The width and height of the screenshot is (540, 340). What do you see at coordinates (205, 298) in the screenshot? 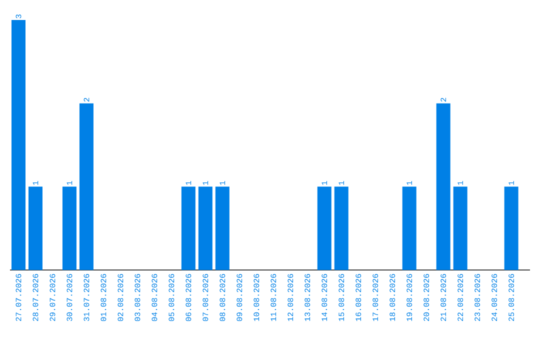
I see `x-tick-label: 07.08.2026` at bounding box center [205, 298].